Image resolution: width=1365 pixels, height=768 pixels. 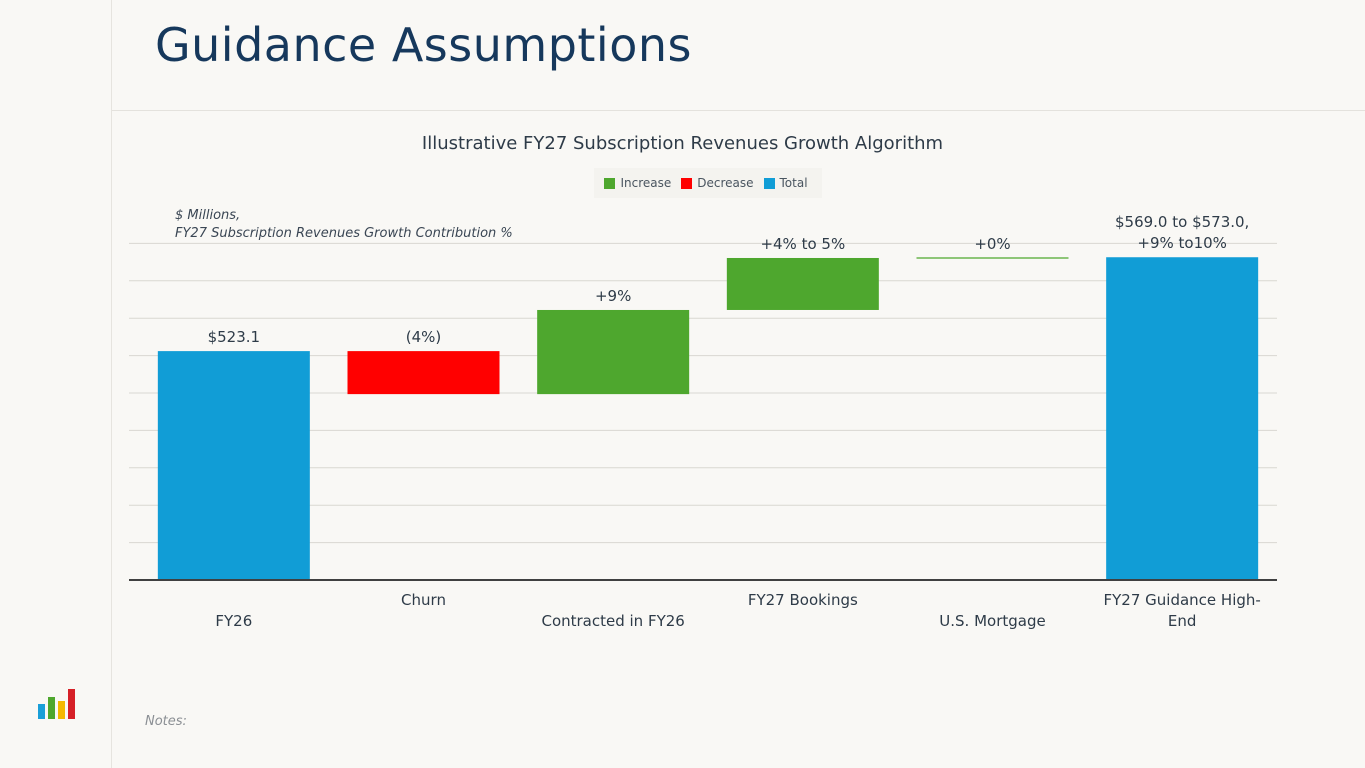 I want to click on legend-item-decrease: Decrease, so click(x=717, y=183).